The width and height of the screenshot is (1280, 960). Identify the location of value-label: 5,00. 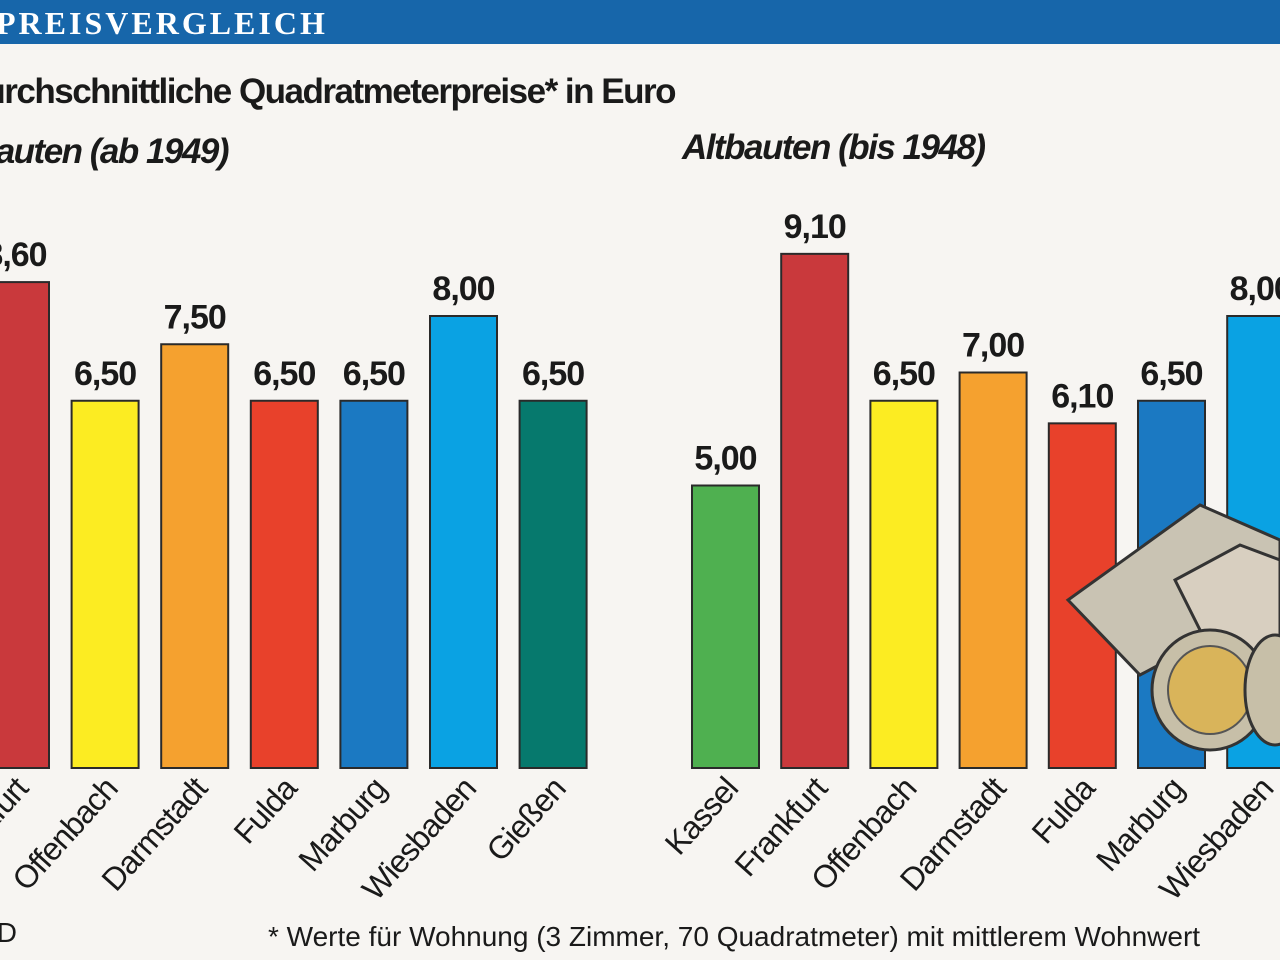
(725, 459).